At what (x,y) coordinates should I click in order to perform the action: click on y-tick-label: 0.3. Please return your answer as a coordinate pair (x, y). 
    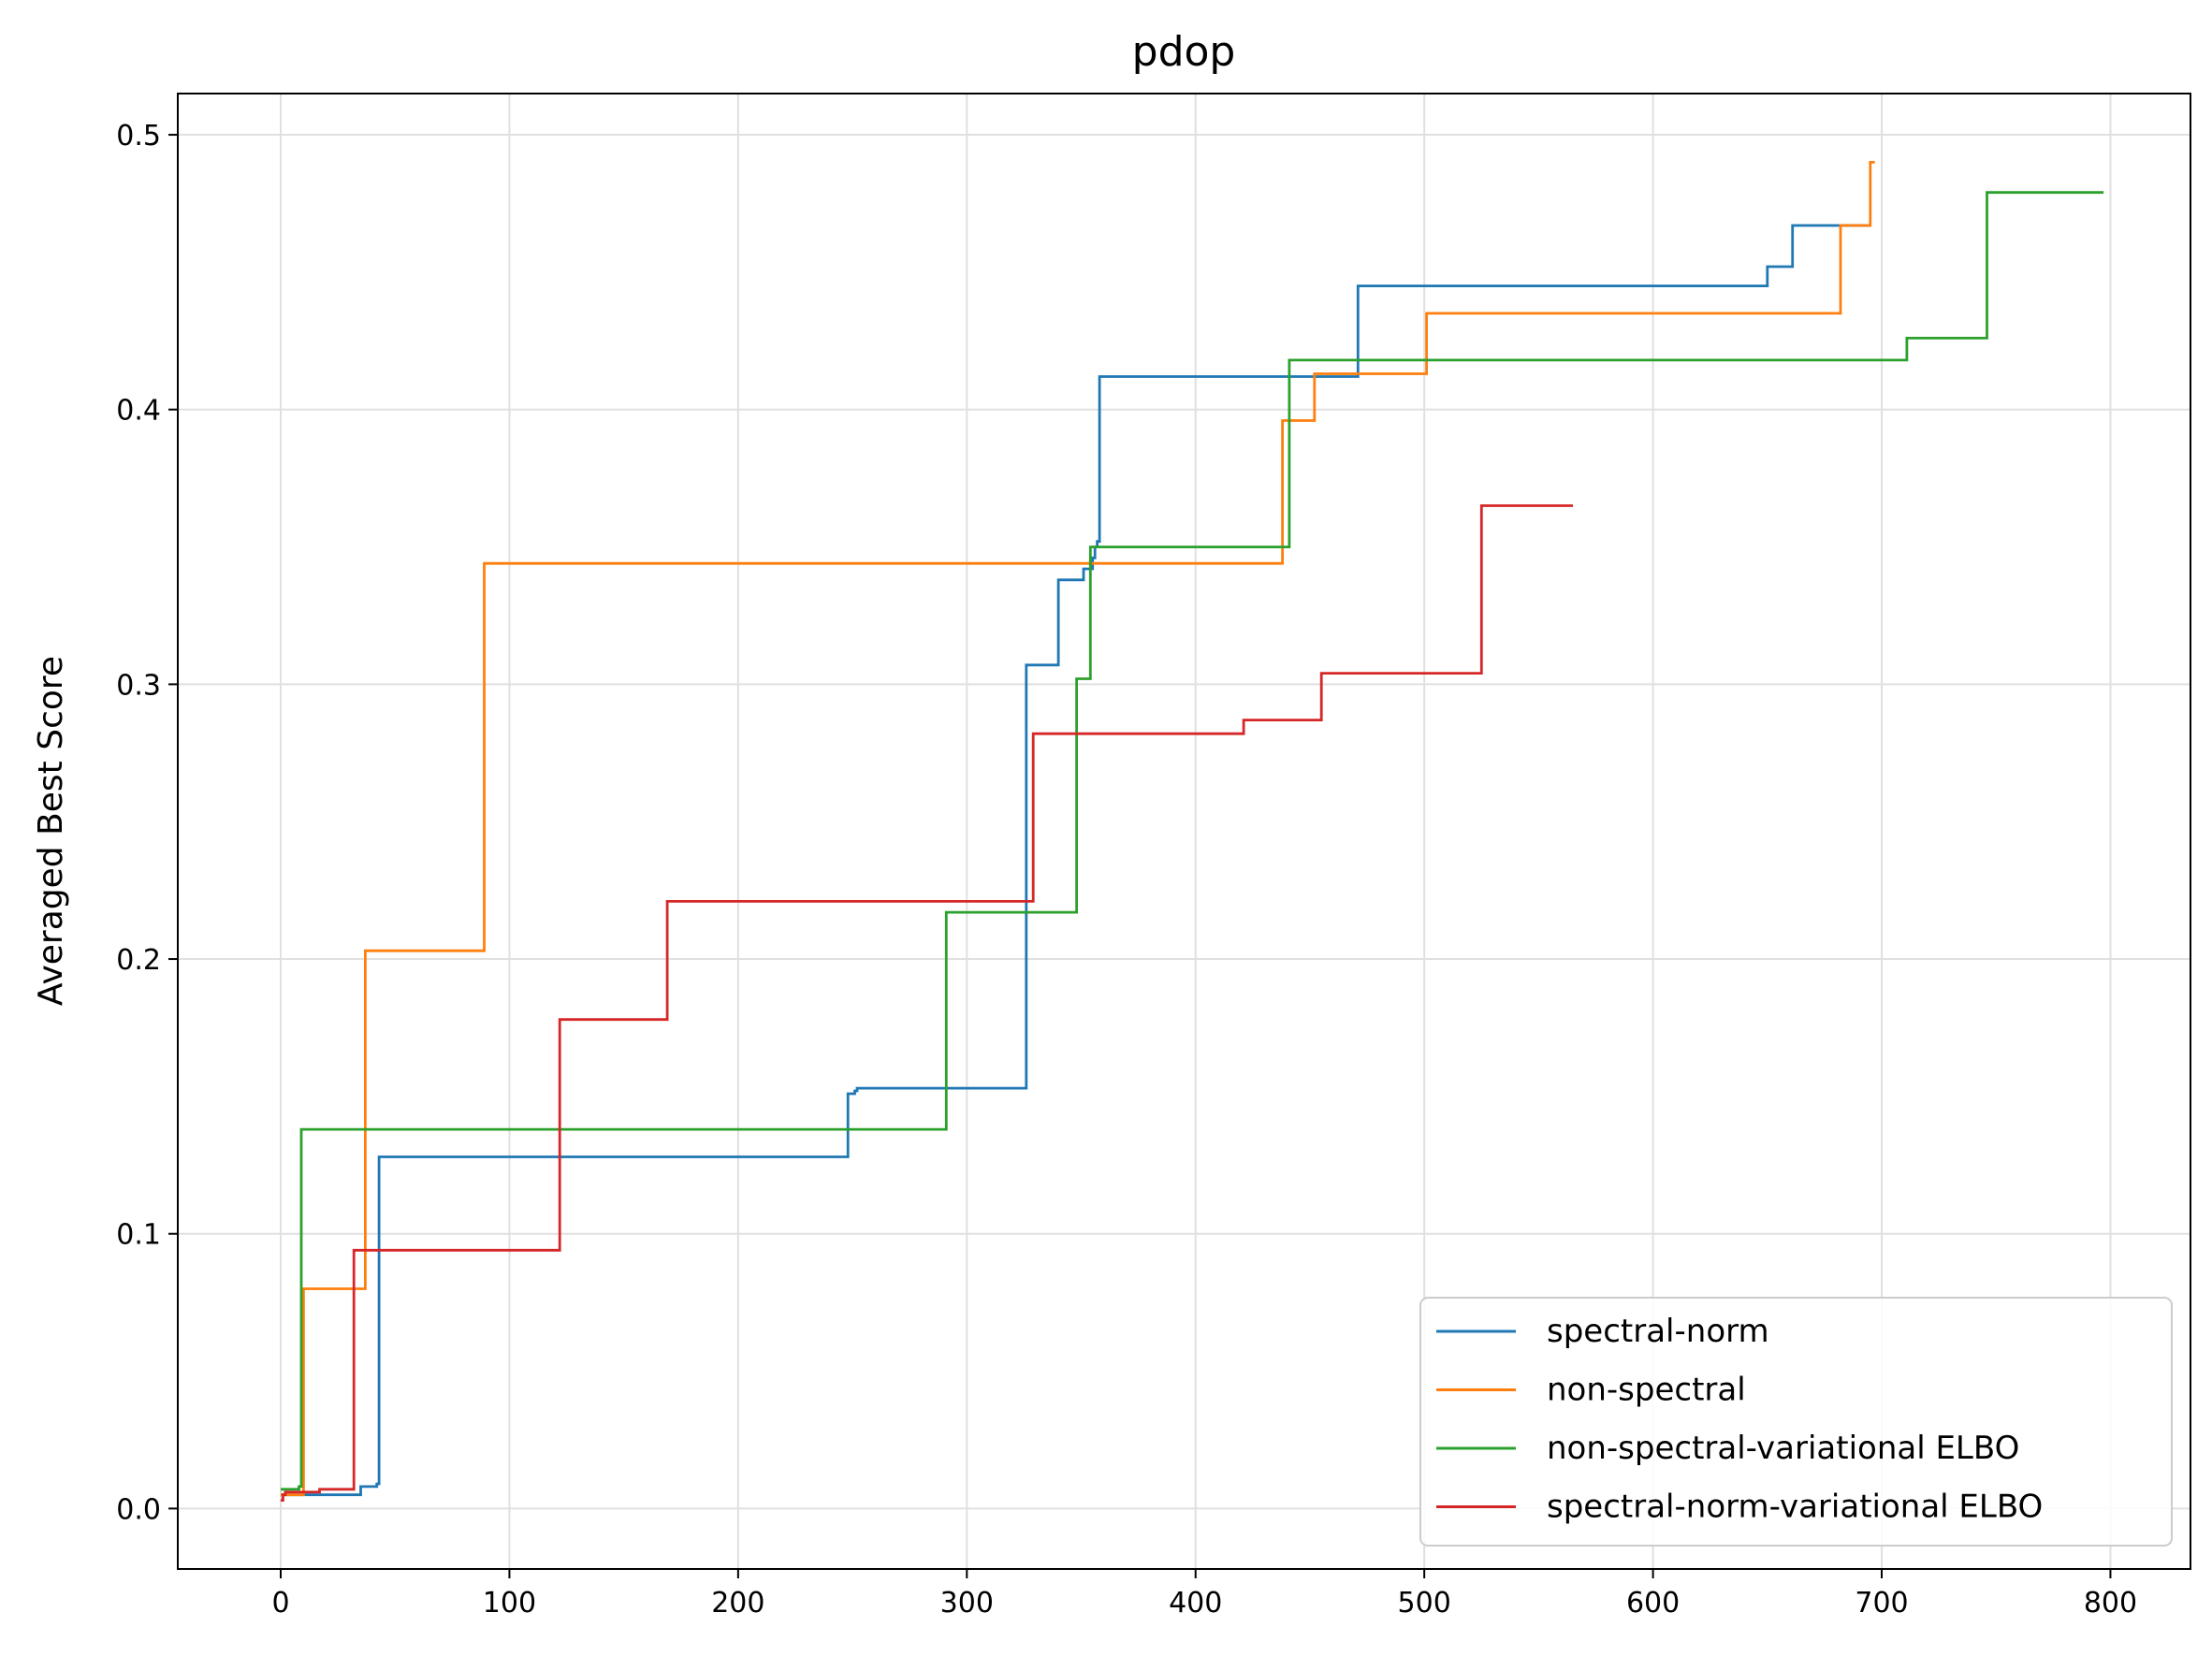
    Looking at the image, I should click on (138, 685).